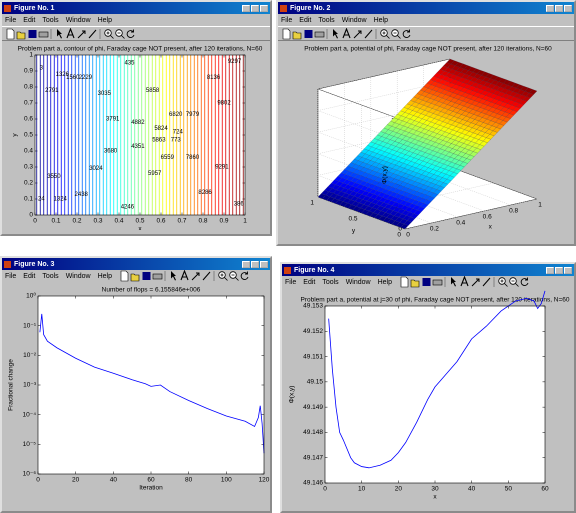 The height and width of the screenshot is (513, 576). What do you see at coordinates (205, 193) in the screenshot?
I see `contour-label: 8286` at bounding box center [205, 193].